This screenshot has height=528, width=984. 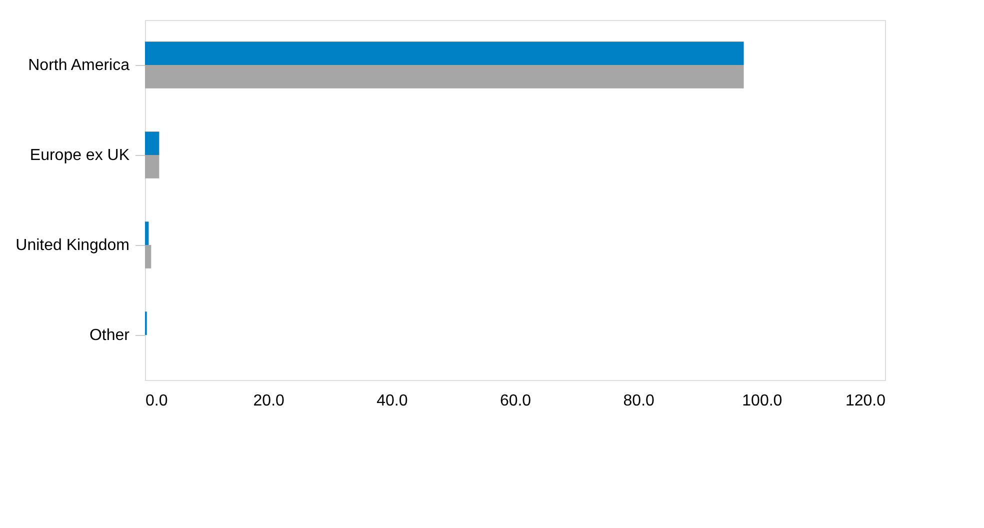 I want to click on x-tick-label: 80.0, so click(x=639, y=401).